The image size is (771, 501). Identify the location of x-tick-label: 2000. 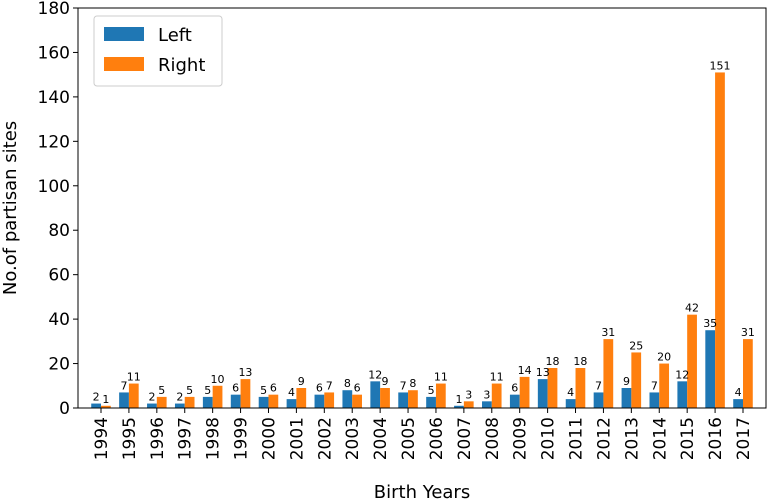
(269, 438).